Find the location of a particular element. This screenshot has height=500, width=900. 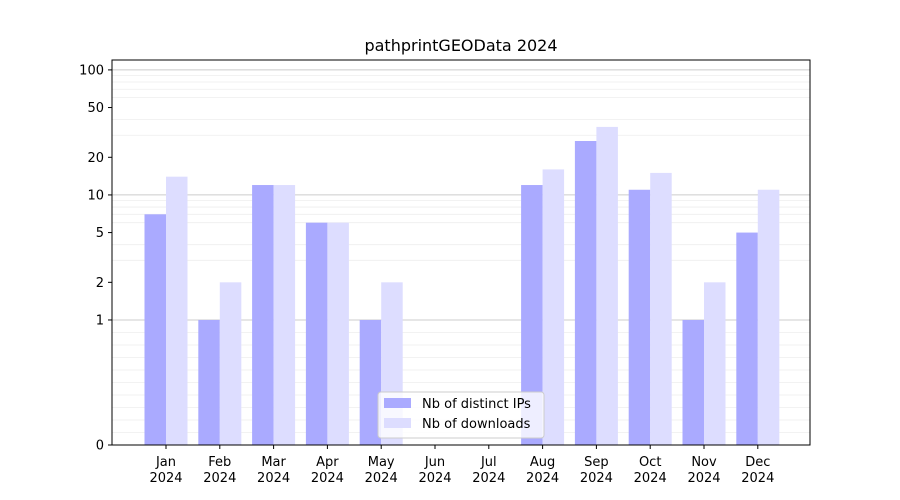

legend-label: Nb of distinct IPs is located at coordinates (476, 404).